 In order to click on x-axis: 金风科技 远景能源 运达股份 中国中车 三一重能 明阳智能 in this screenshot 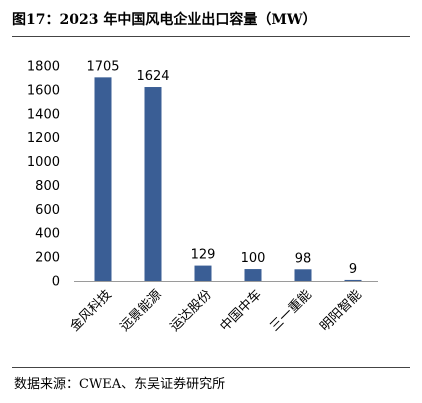, I will do `click(222, 308)`.